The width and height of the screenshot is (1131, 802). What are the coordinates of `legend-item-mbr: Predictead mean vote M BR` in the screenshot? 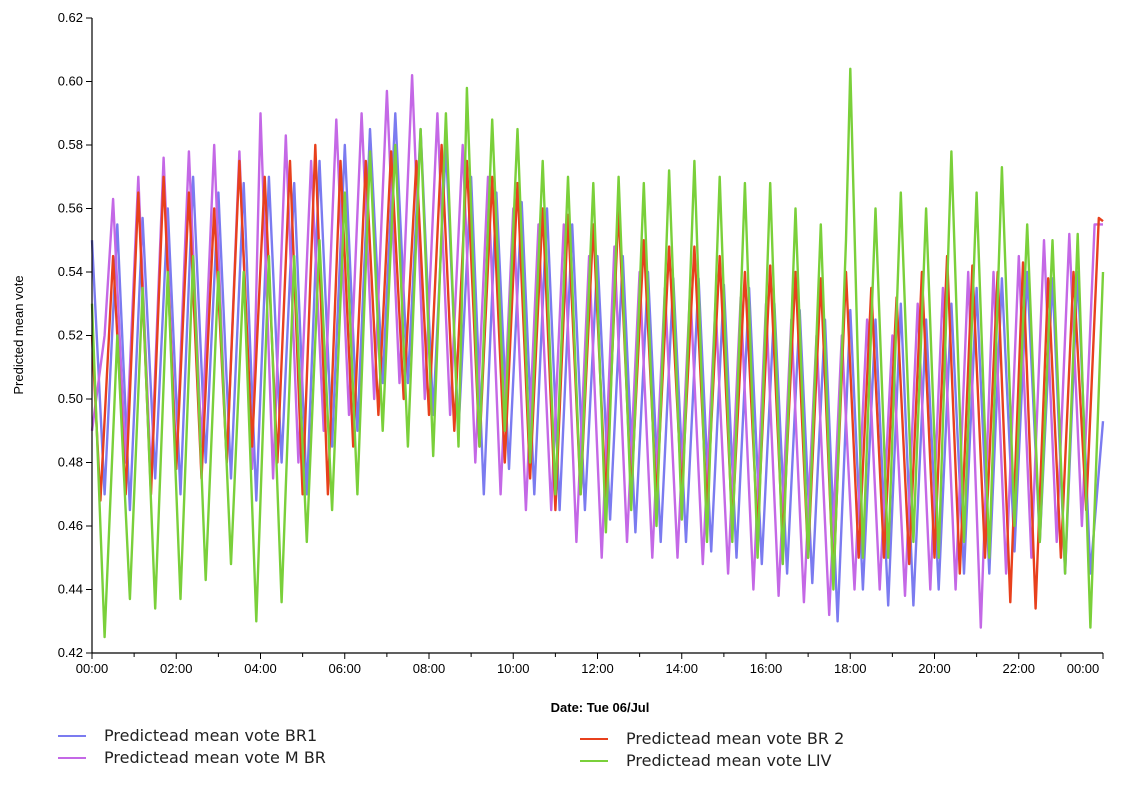 It's located at (192, 757).